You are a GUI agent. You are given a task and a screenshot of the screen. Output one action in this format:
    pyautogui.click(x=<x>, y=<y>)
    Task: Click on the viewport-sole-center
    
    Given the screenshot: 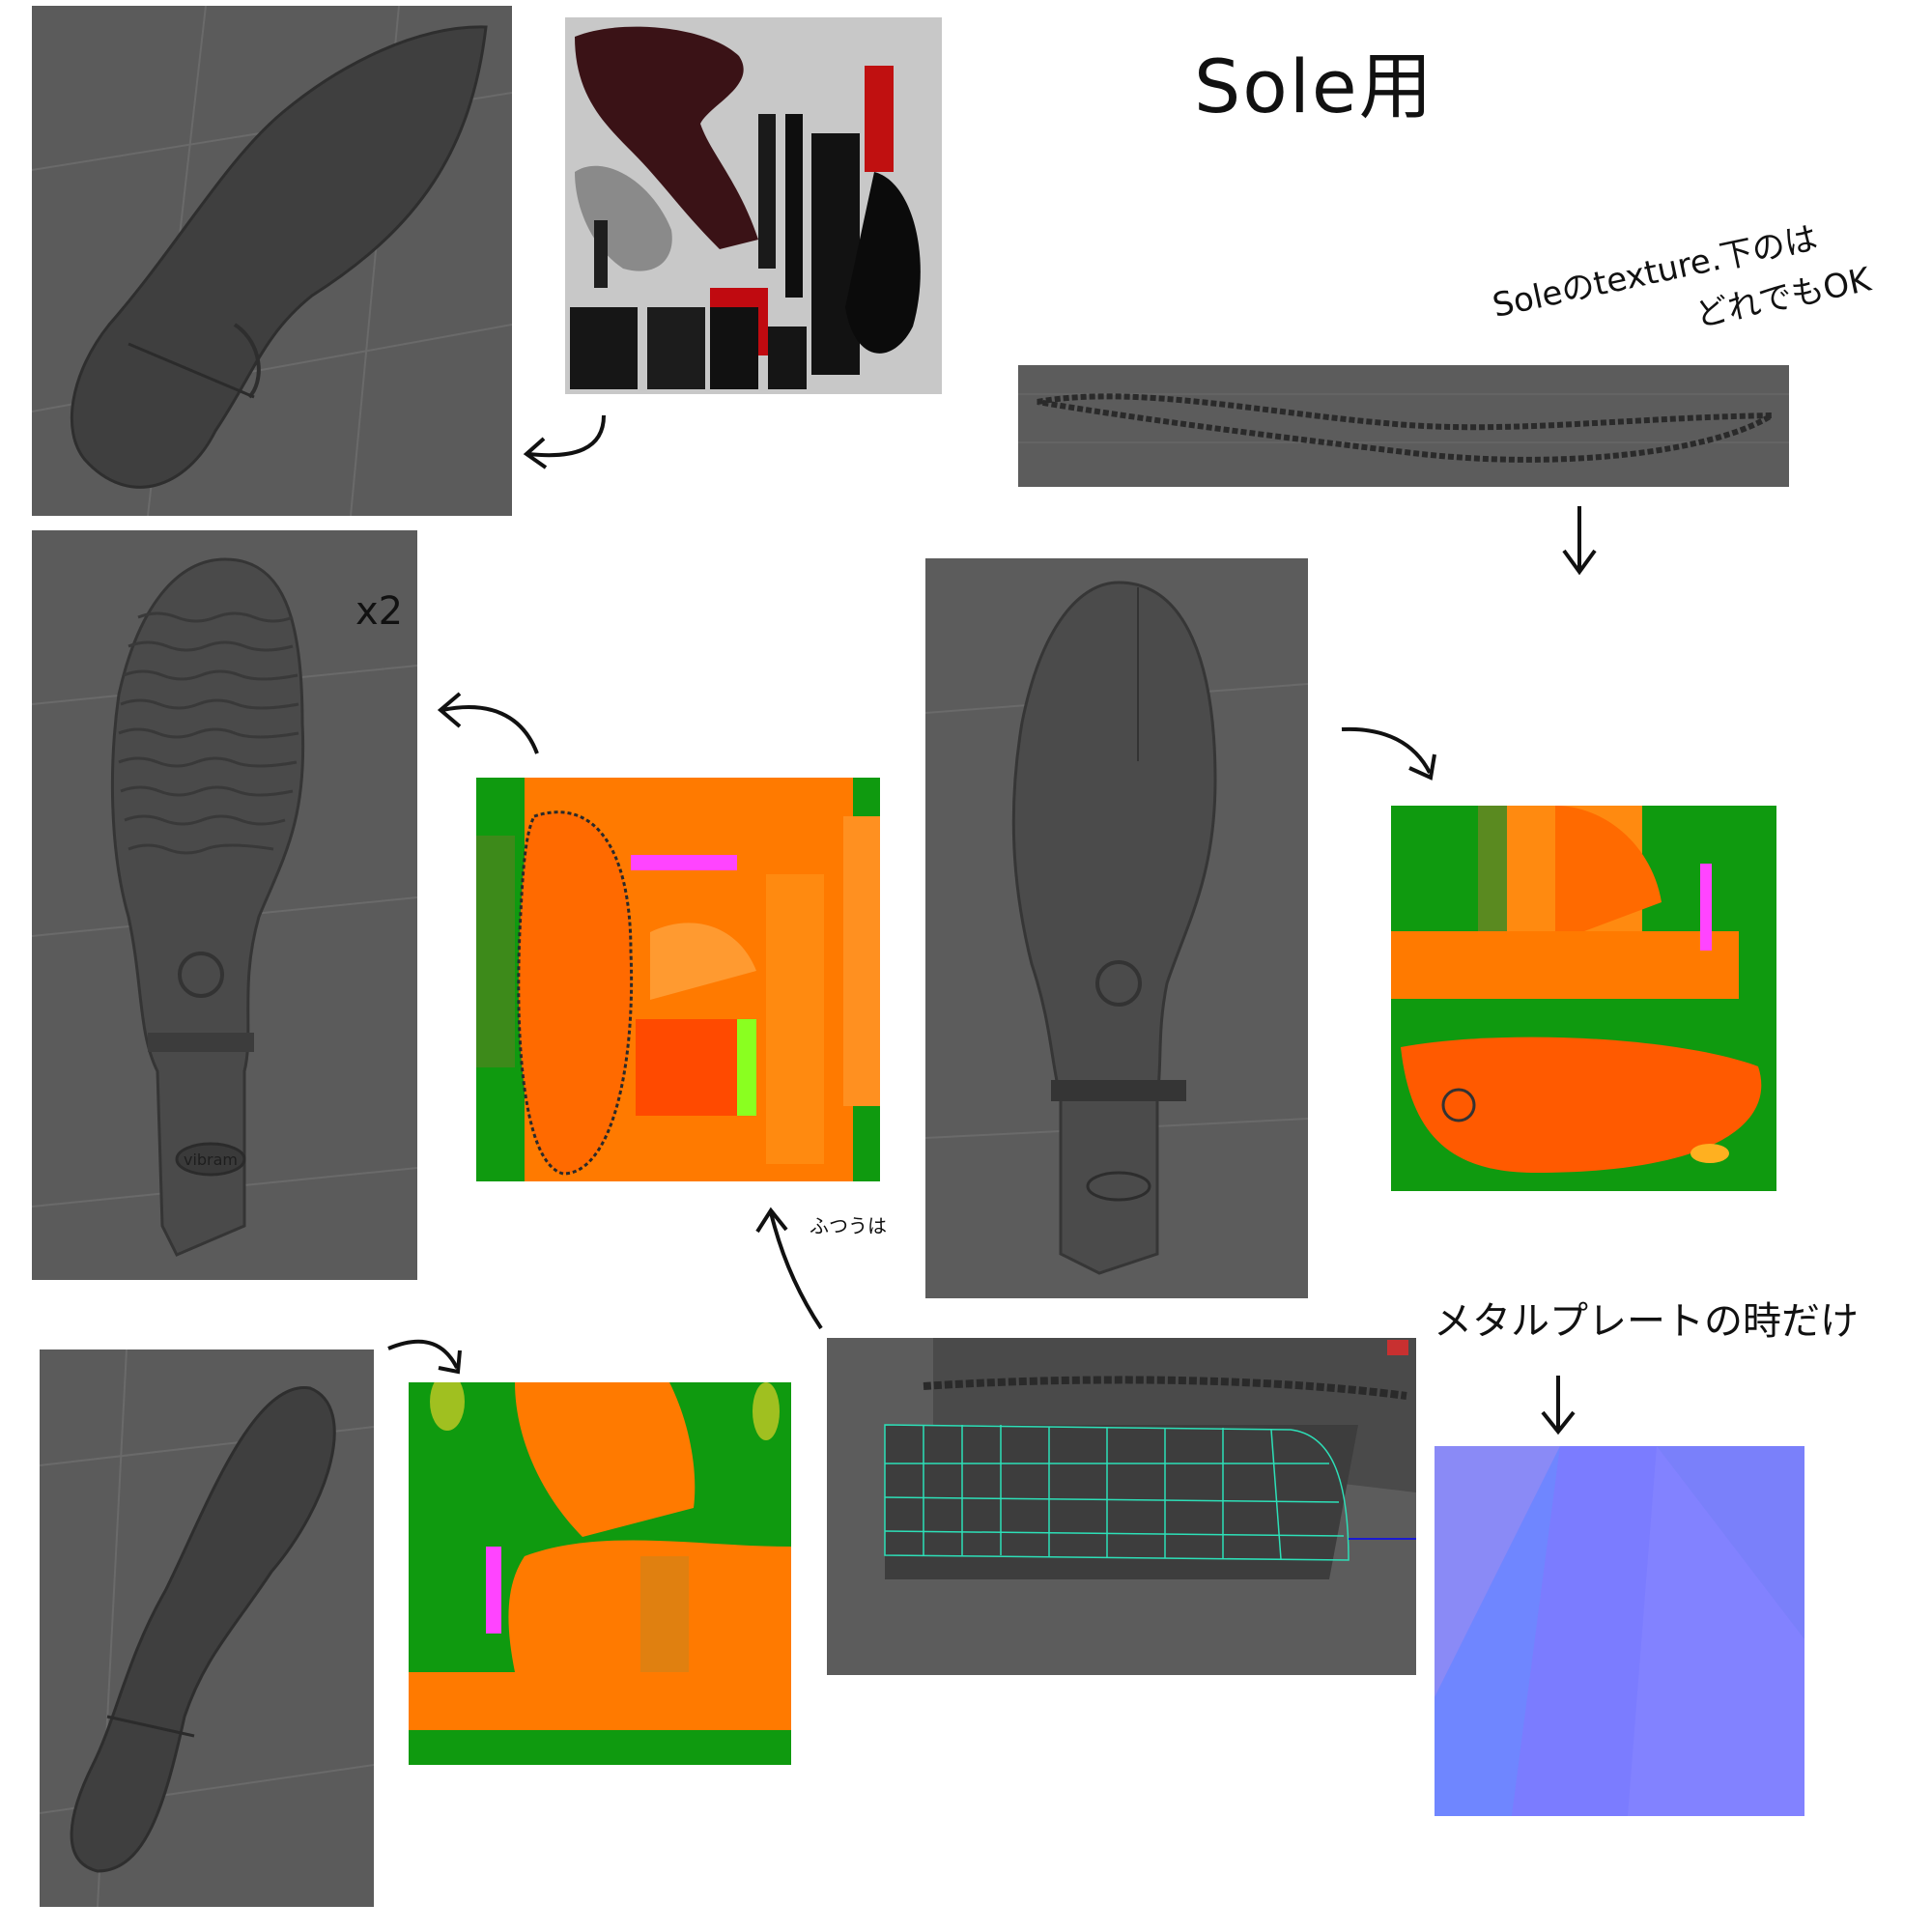 What is the action you would take?
    pyautogui.click(x=1116, y=928)
    